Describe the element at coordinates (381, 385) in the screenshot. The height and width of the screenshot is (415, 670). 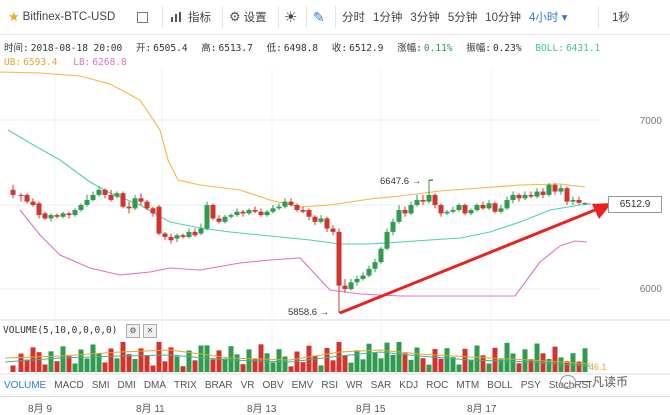
I see `indicator-tab: SAR` at that location.